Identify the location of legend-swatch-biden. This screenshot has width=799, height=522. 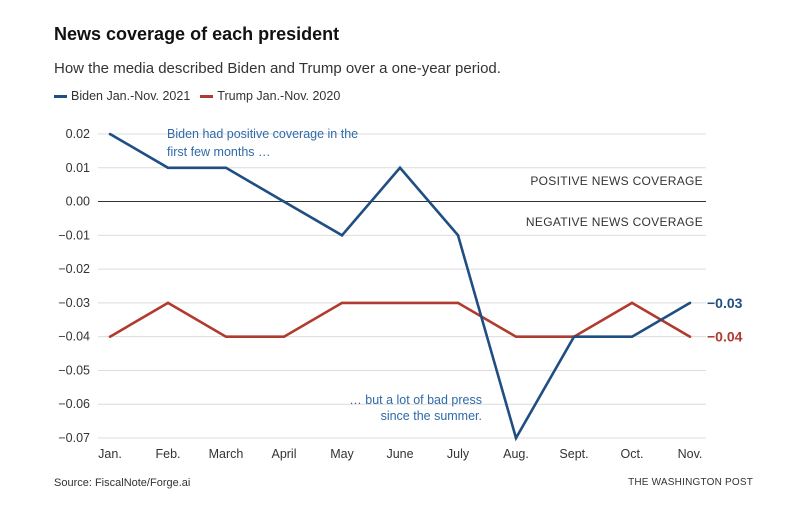
(60, 96).